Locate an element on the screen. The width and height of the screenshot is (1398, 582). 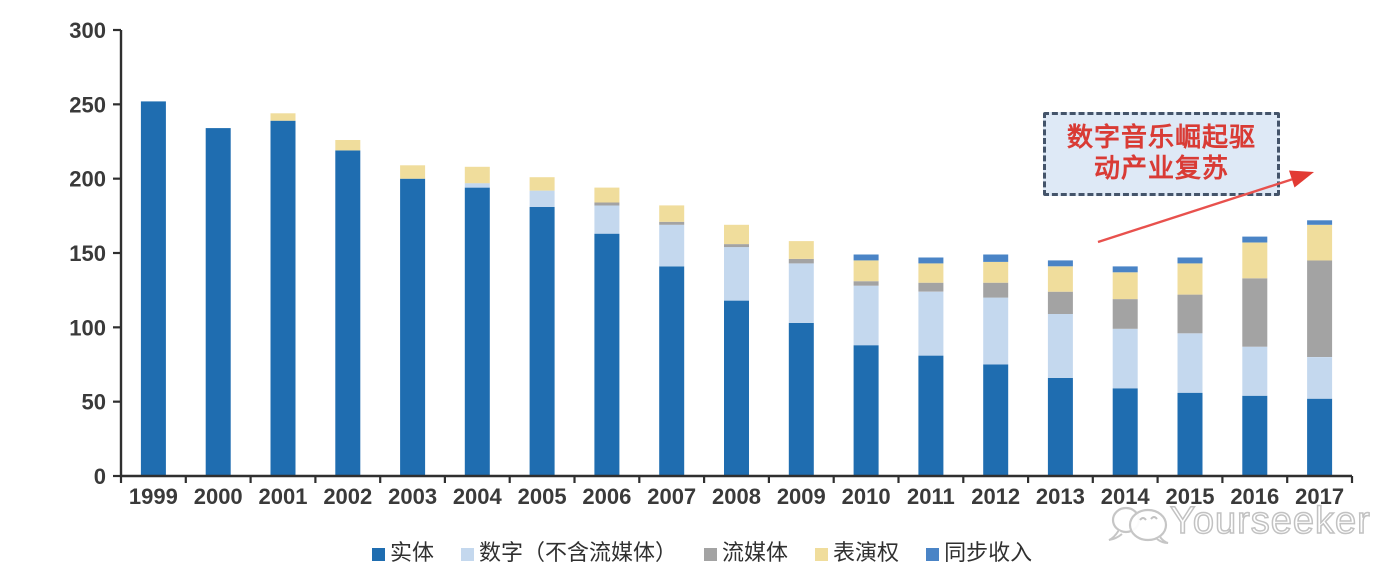
bar-segment-performance-2013 is located at coordinates (1060, 279).